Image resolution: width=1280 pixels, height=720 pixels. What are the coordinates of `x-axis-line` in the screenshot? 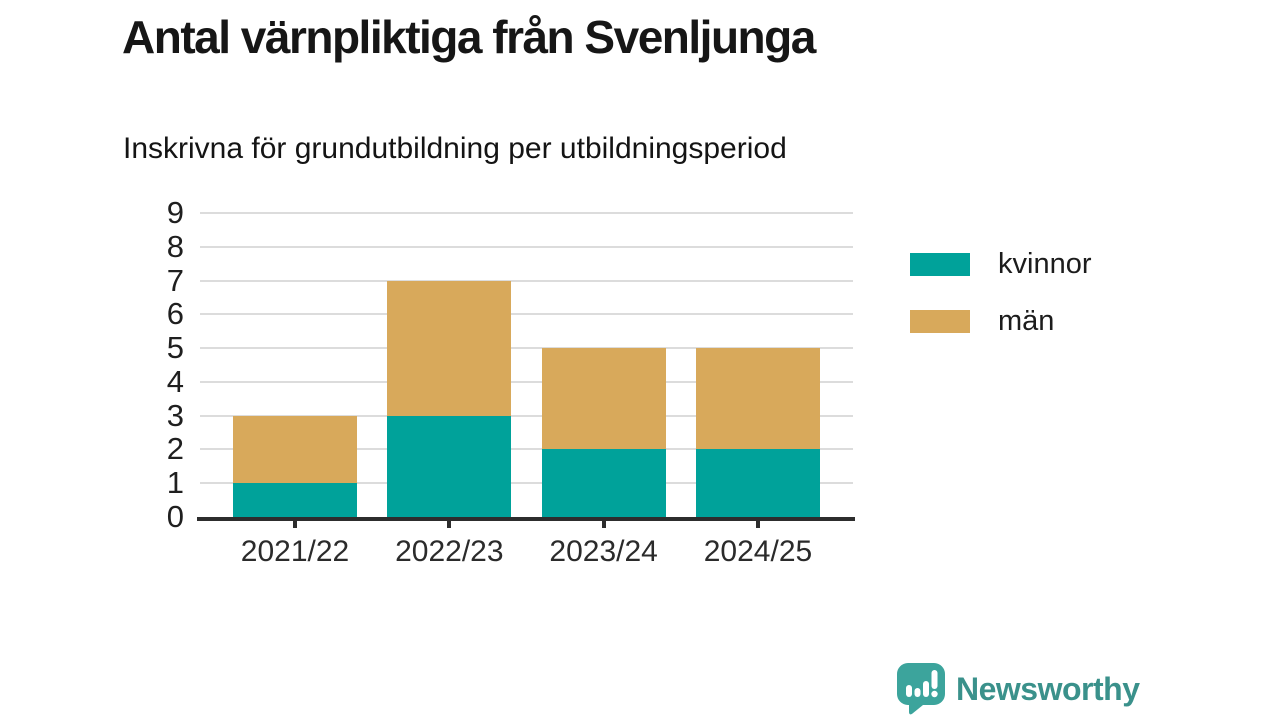 It's located at (526, 519).